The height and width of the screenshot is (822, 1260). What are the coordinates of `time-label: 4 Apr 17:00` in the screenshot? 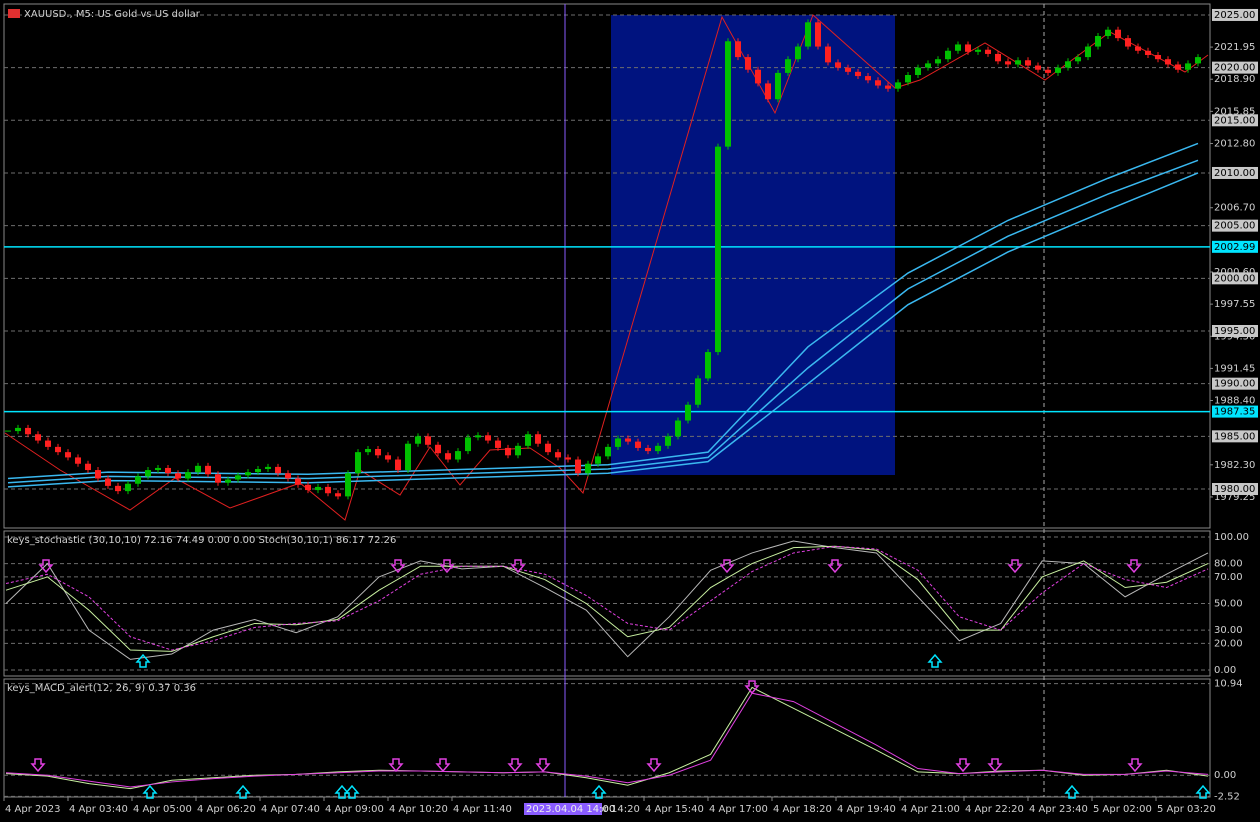 It's located at (738, 809).